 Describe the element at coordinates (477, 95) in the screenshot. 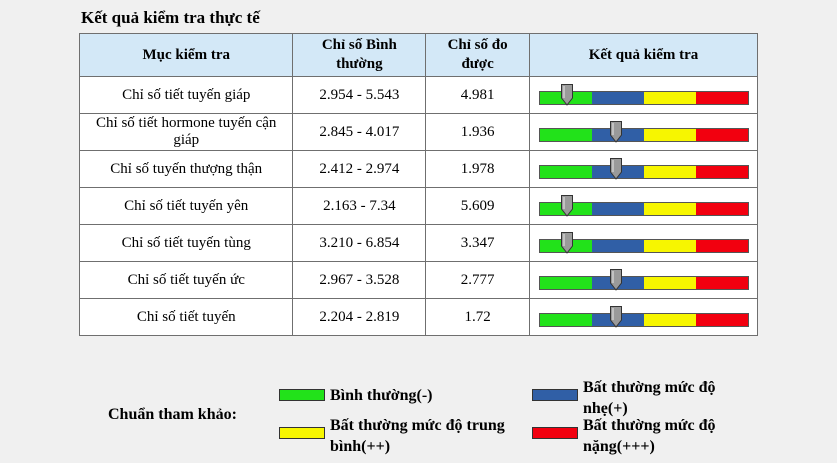

I see `cell-measured-value: 4.981` at that location.